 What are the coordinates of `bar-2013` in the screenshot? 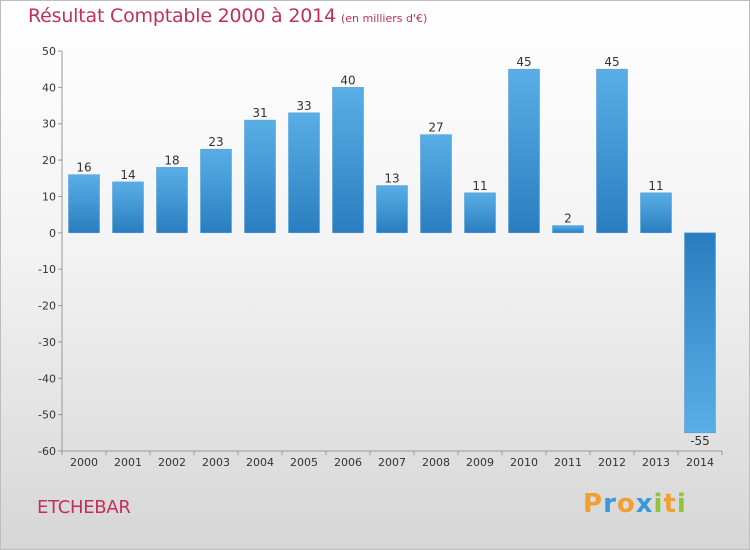 It's located at (656, 213).